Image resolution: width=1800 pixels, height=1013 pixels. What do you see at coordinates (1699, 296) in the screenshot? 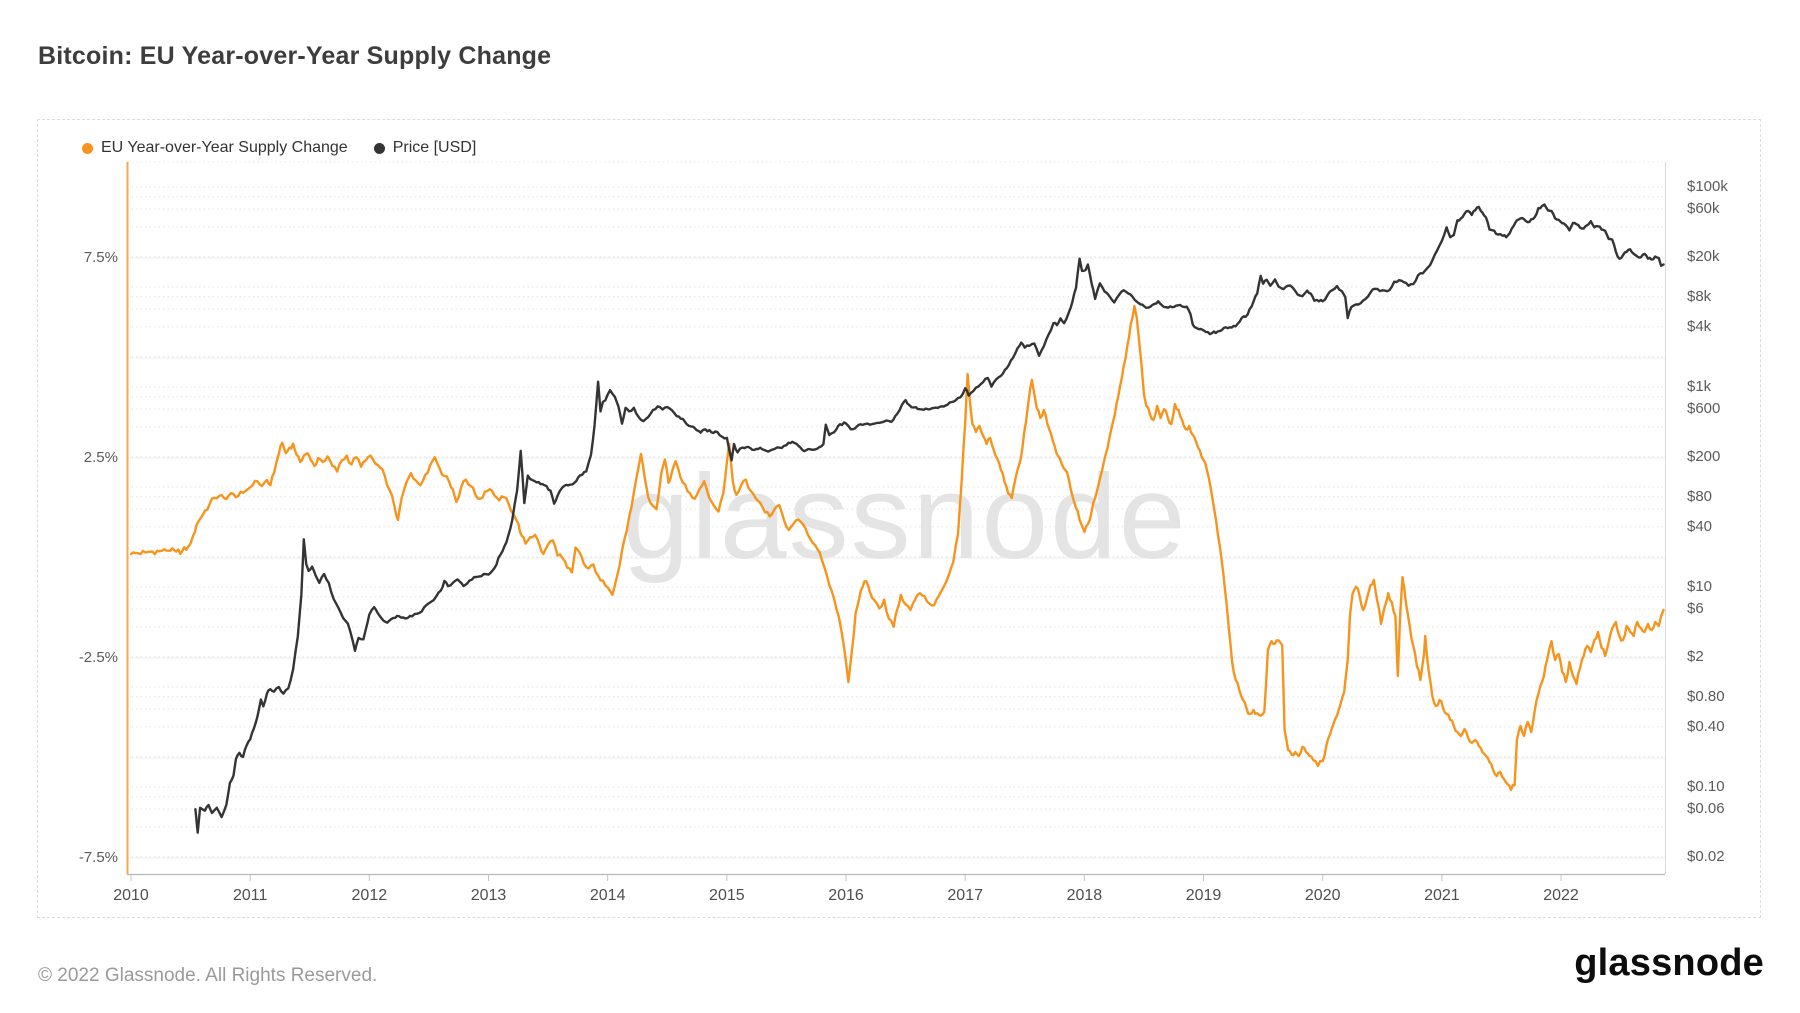
I see `right-axis-tick-label: $8k` at bounding box center [1699, 296].